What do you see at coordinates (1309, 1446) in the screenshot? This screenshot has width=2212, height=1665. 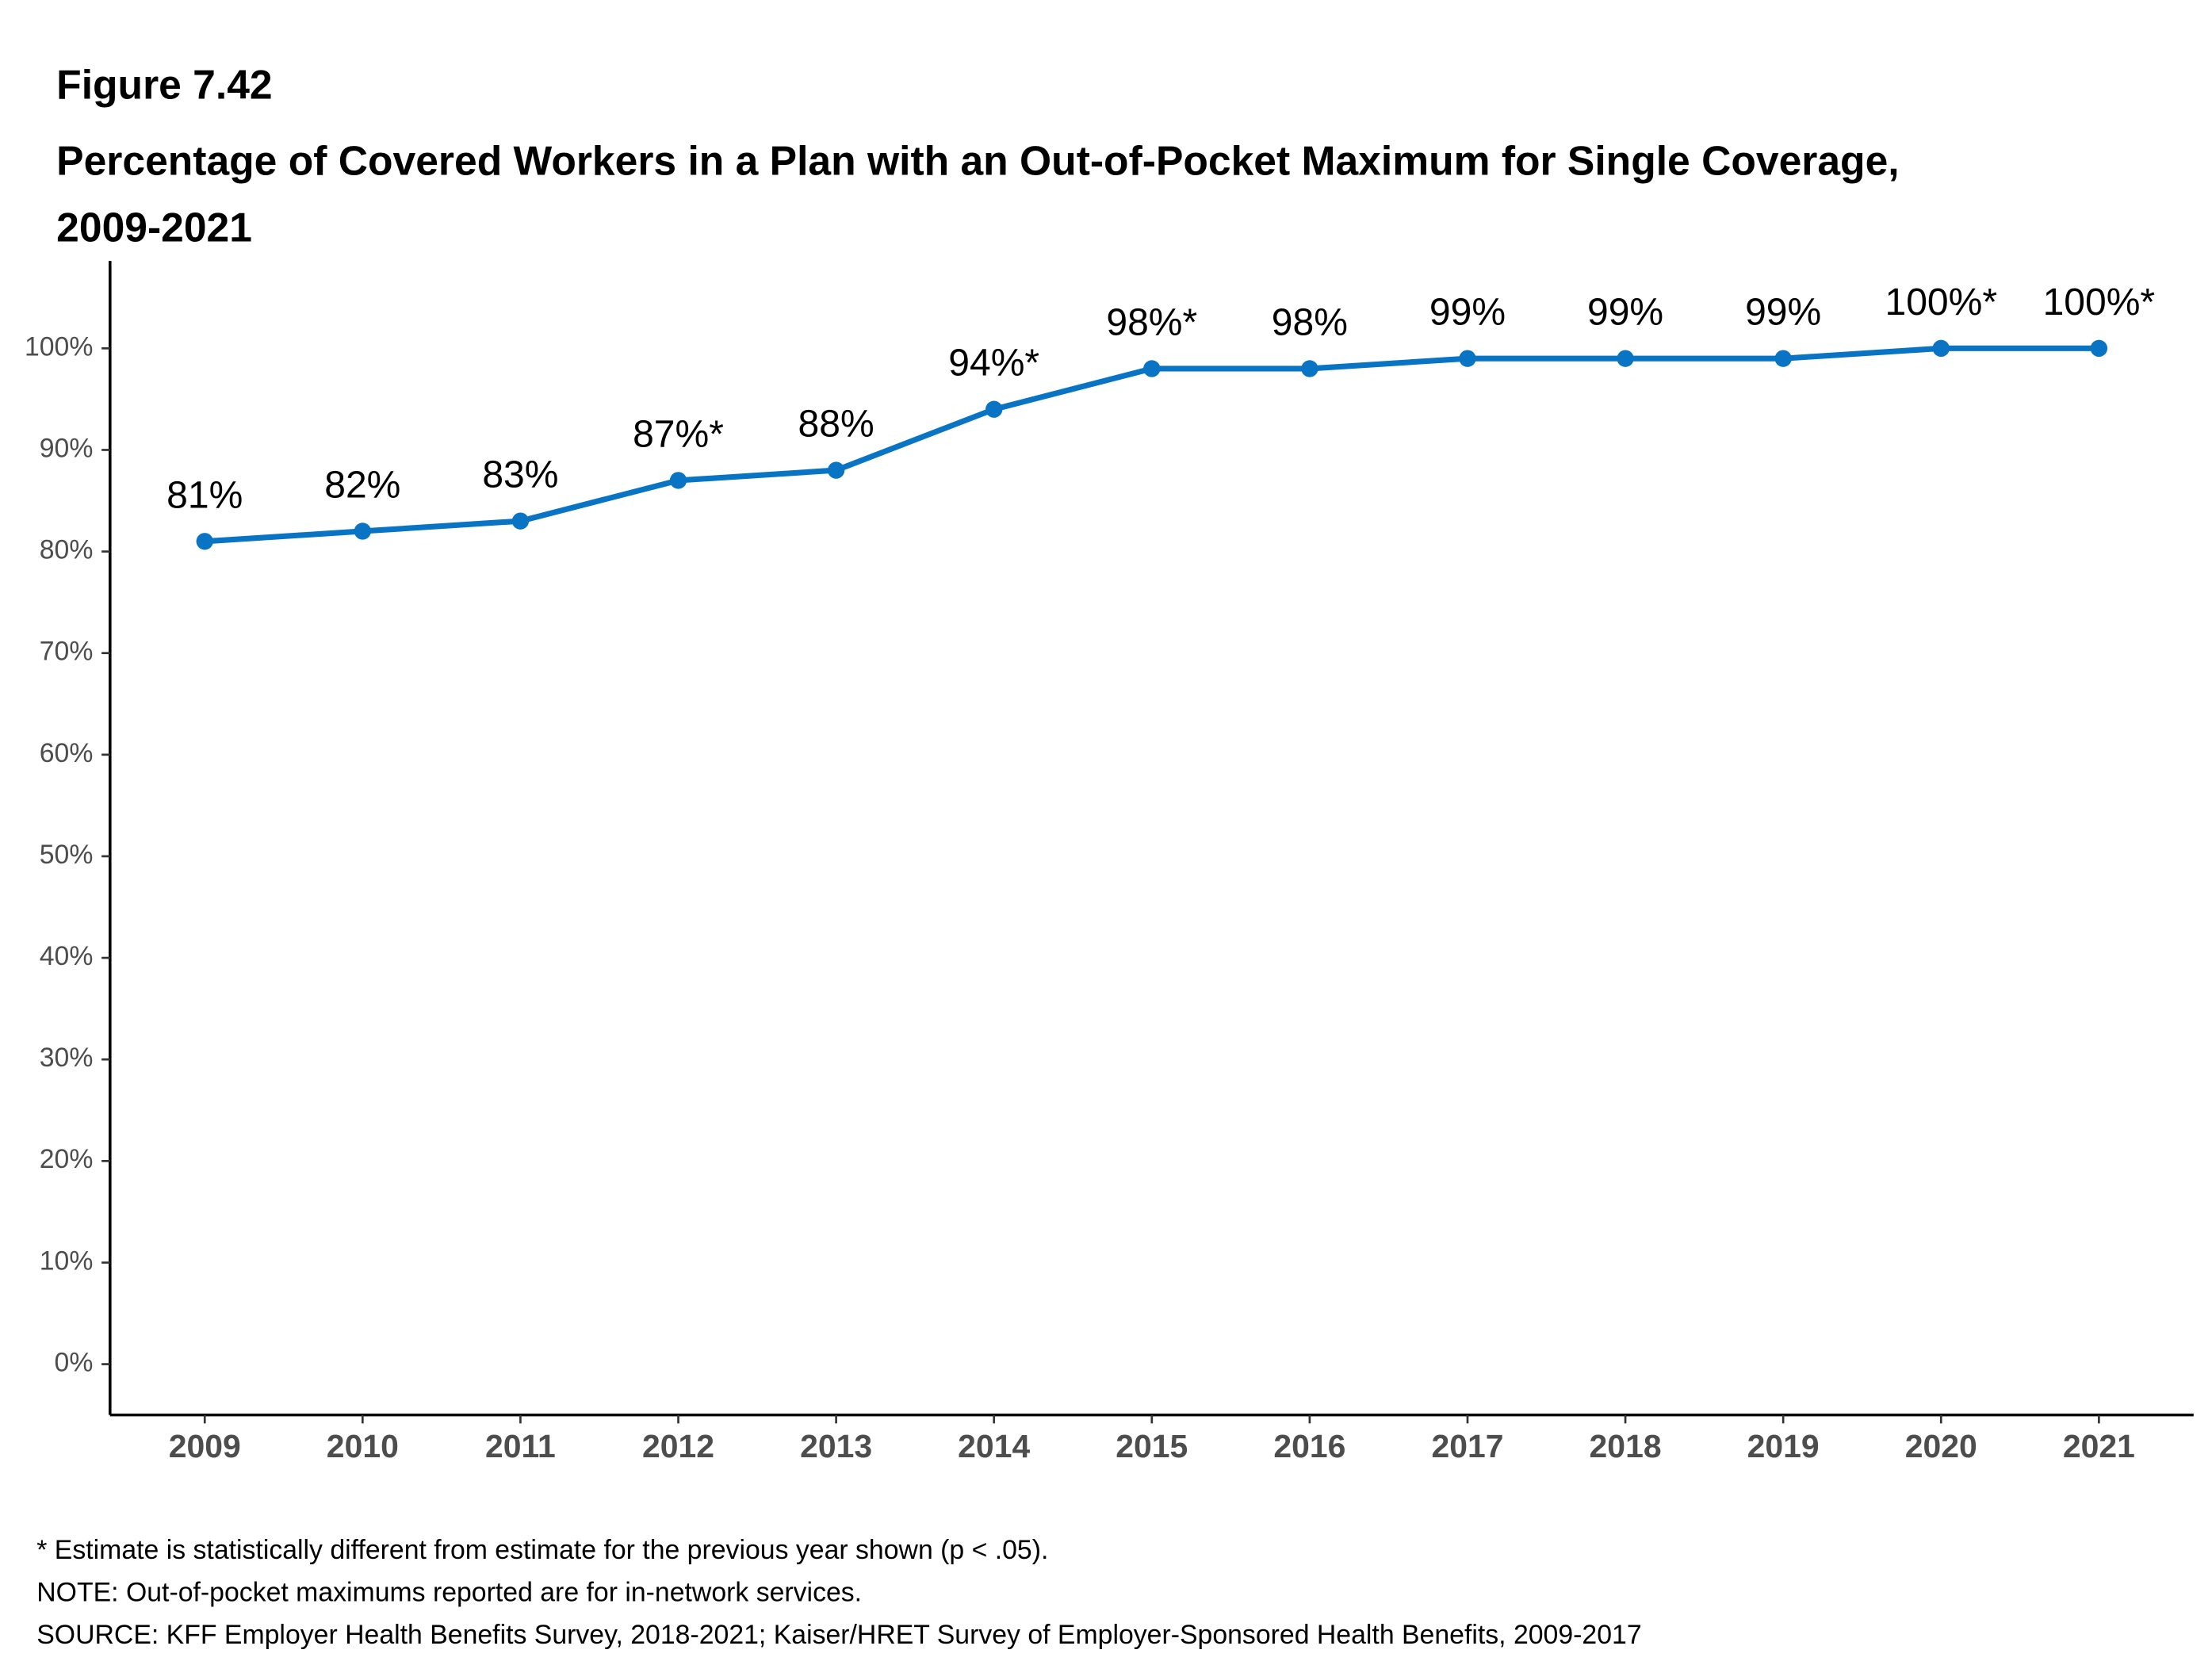 I see `x-tick-label: 2016` at bounding box center [1309, 1446].